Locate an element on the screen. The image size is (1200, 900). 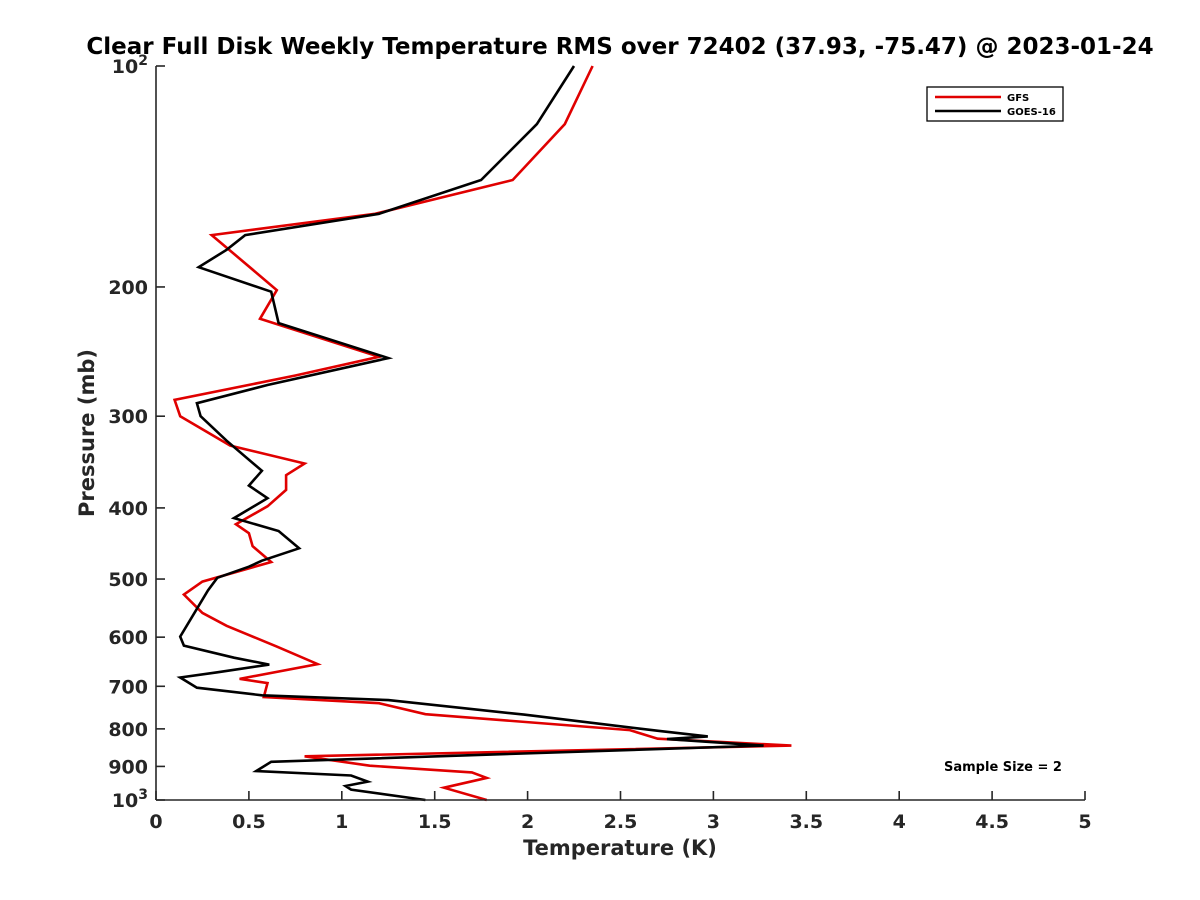
x-tick-label: 4 is located at coordinates (899, 822).